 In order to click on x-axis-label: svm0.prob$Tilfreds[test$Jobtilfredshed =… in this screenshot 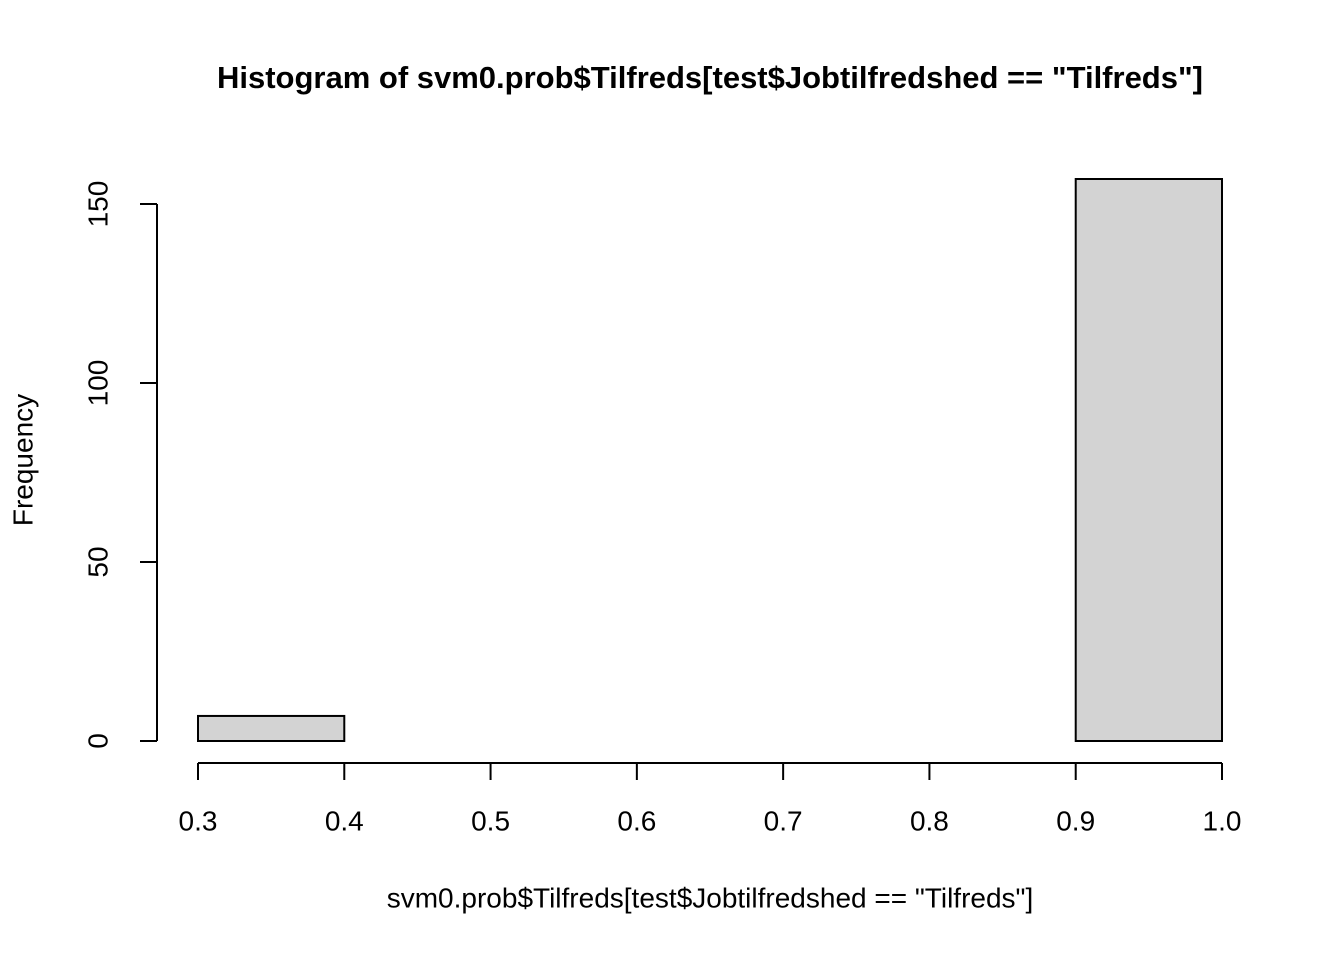, I will do `click(710, 897)`.